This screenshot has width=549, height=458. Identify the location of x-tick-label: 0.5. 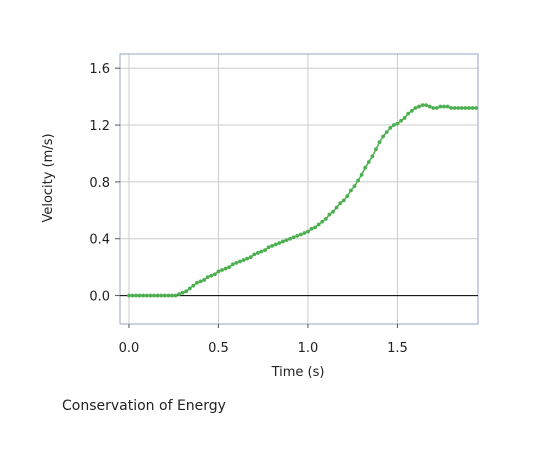
(218, 348).